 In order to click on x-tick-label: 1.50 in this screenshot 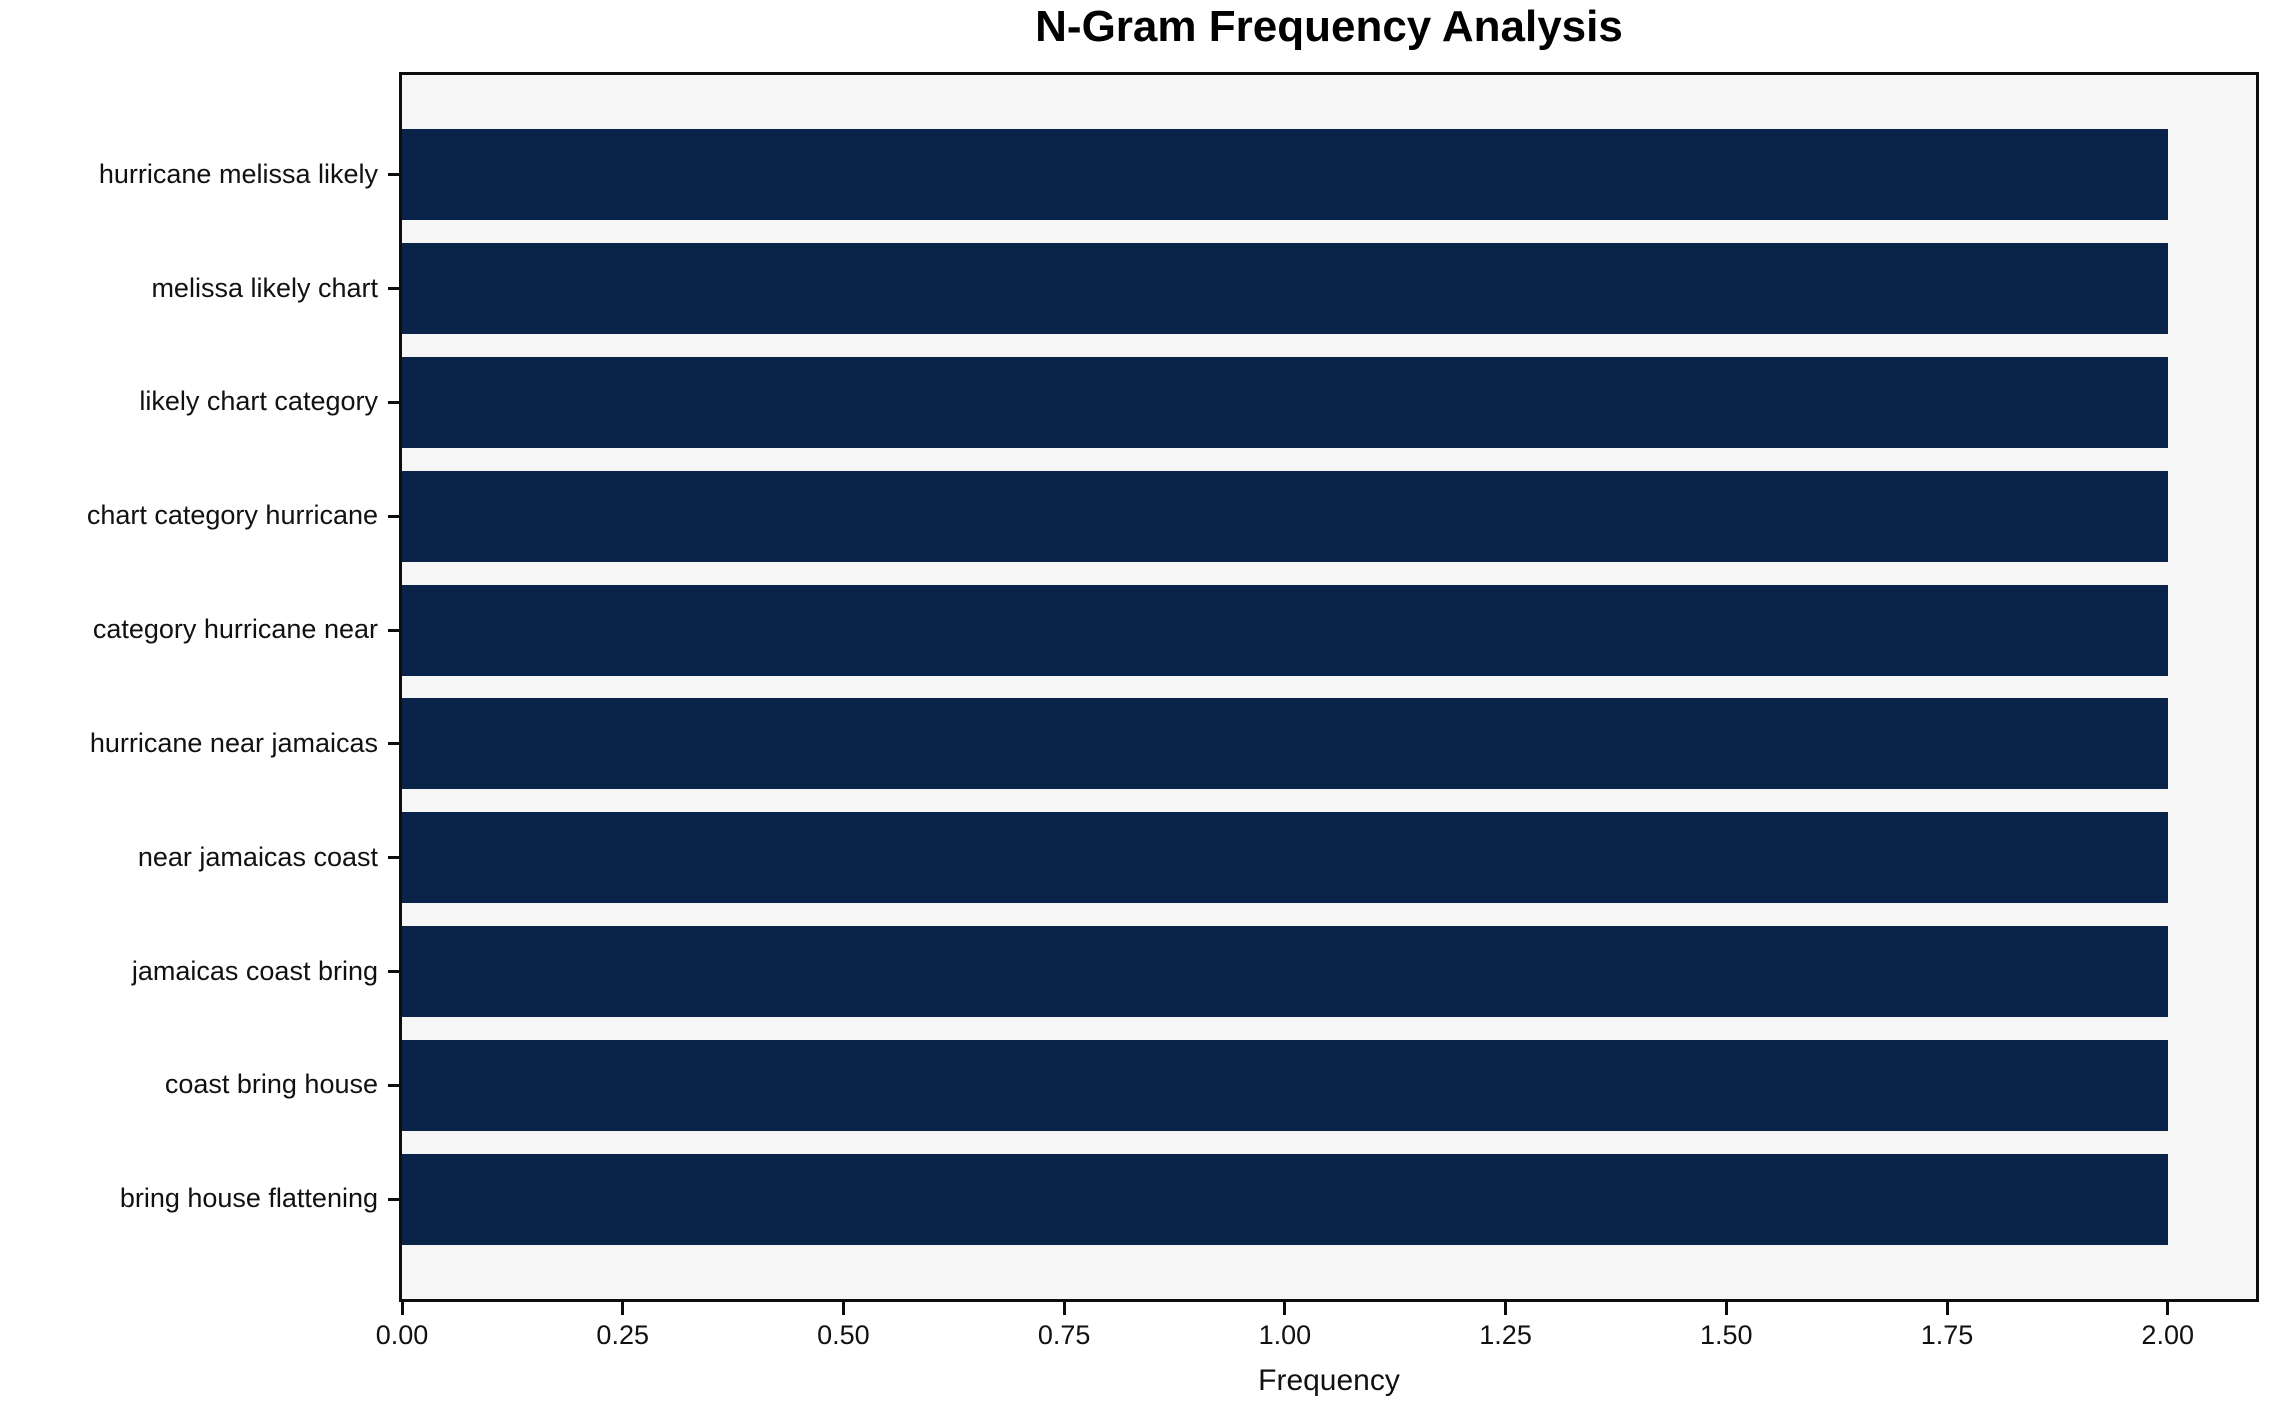, I will do `click(1726, 1335)`.